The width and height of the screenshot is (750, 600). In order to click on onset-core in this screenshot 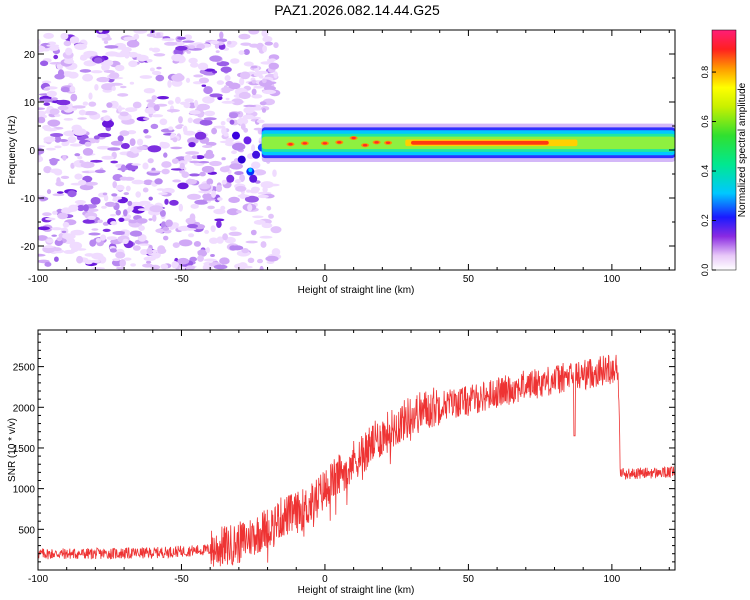, I will do `click(250, 170)`.